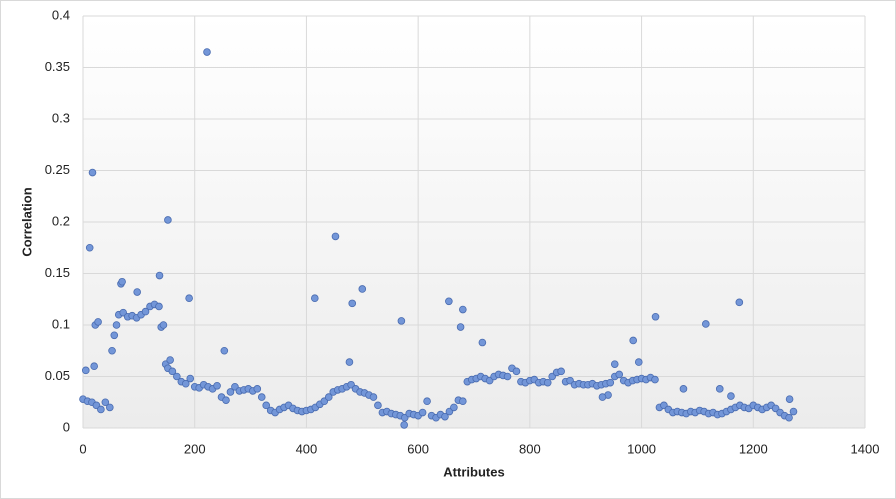  Describe the element at coordinates (61, 117) in the screenshot. I see `y-tick-label: 0.3` at that location.